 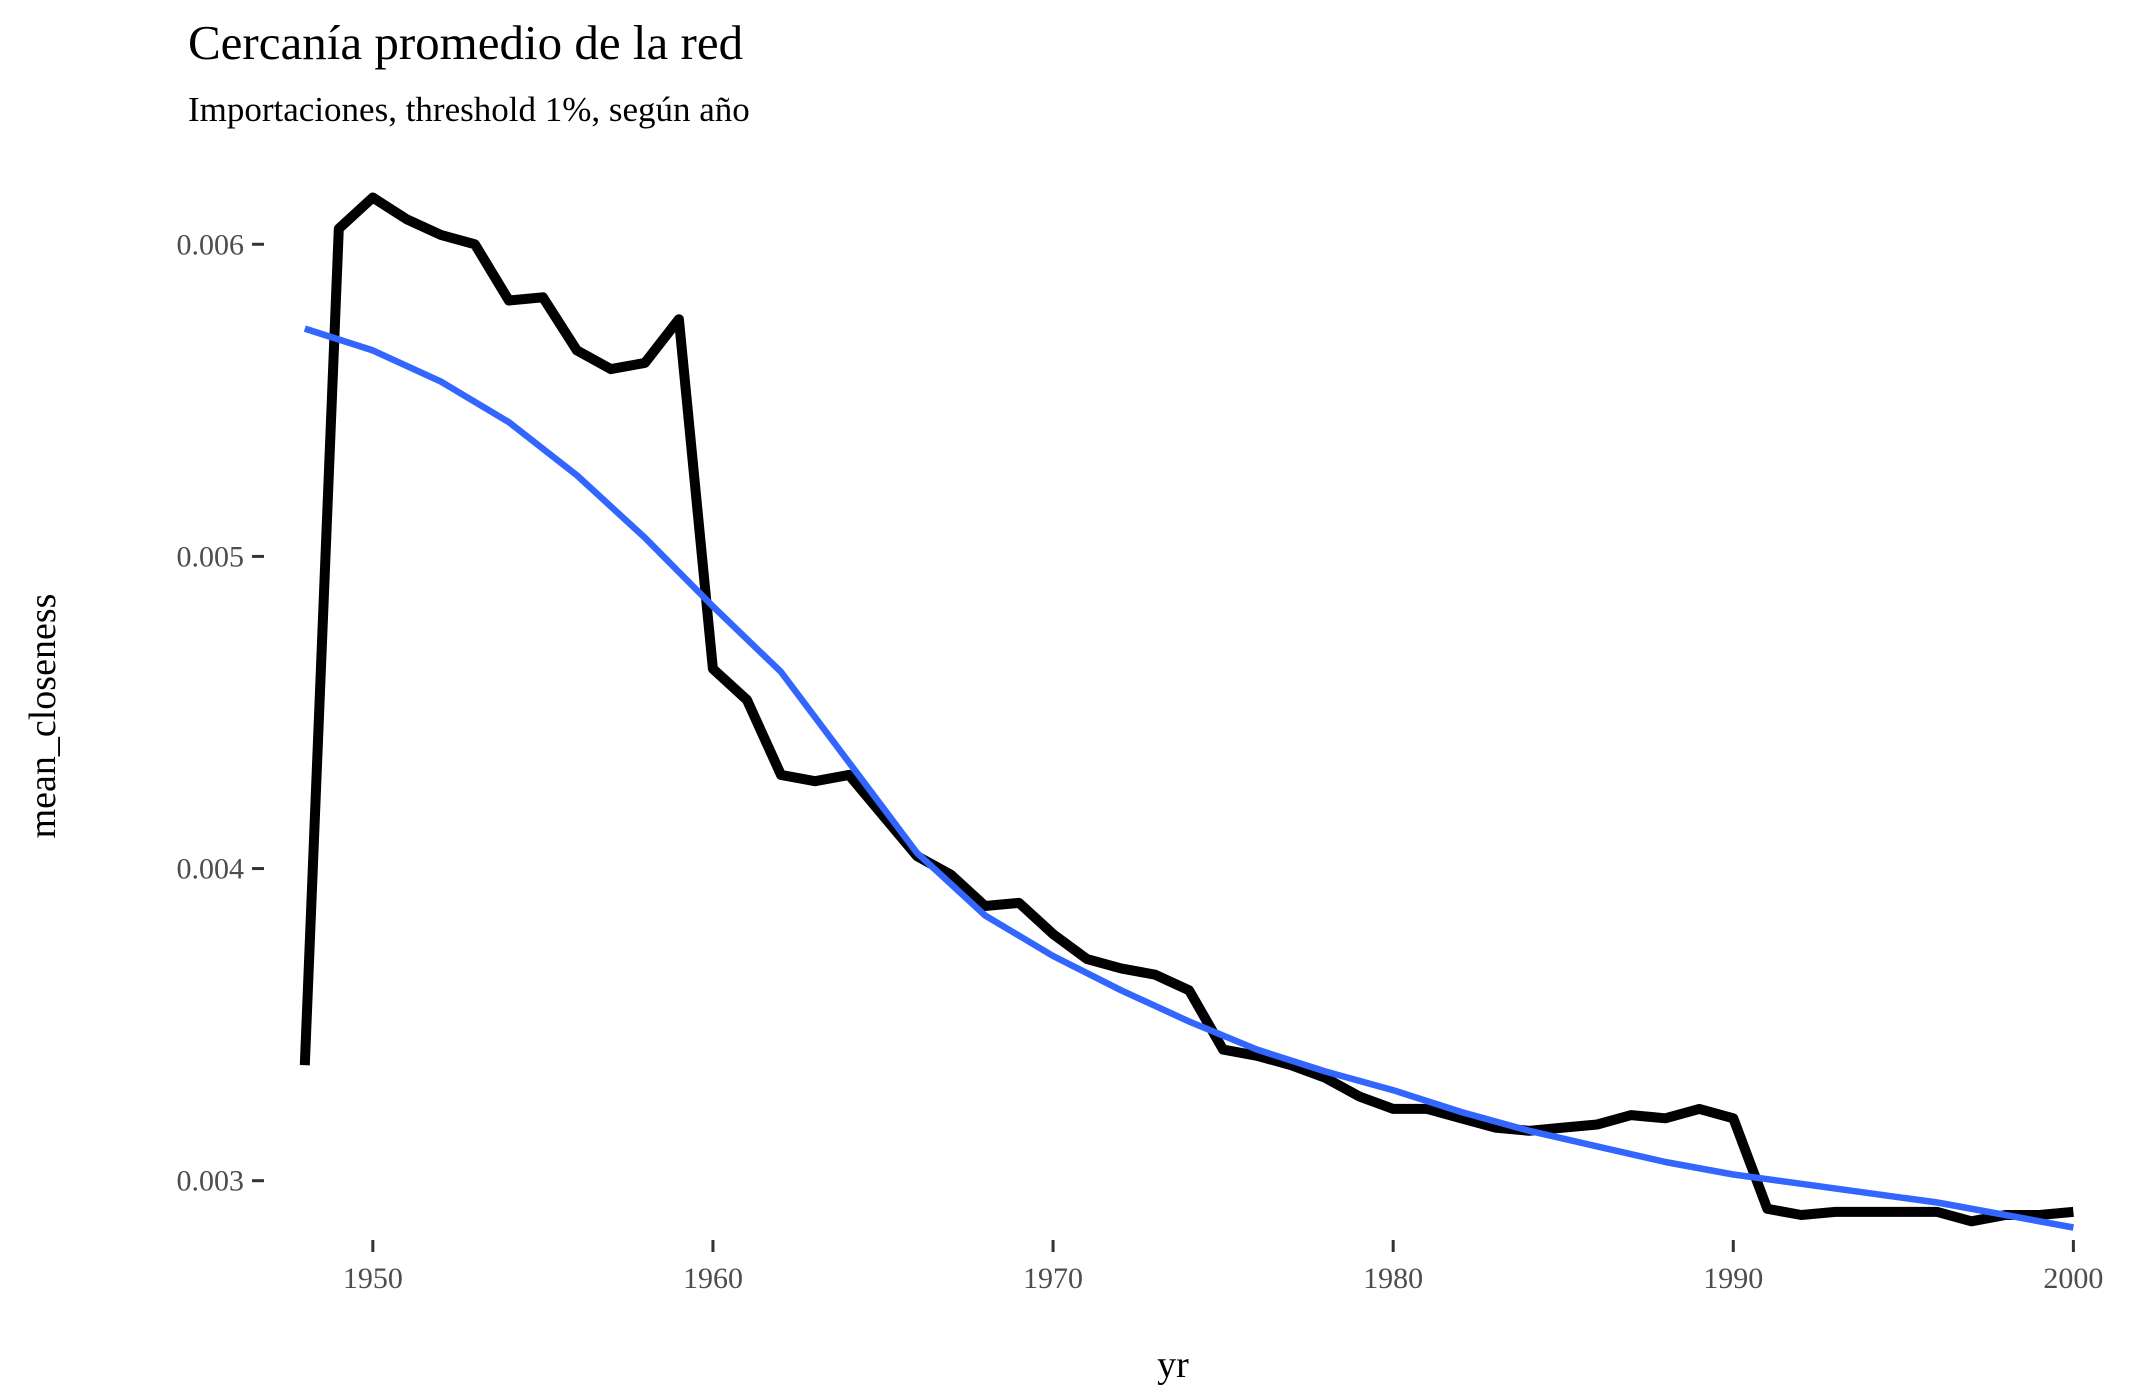 What do you see at coordinates (2073, 1278) in the screenshot?
I see `x-tick-label: 2000` at bounding box center [2073, 1278].